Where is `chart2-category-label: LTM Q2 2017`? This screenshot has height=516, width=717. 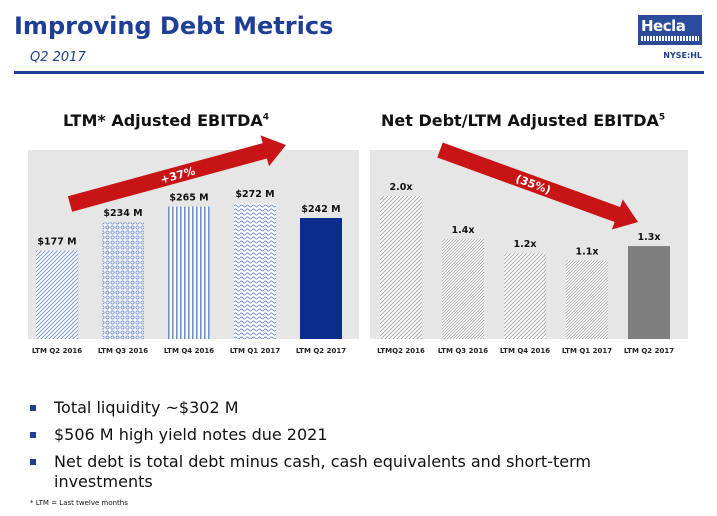 chart2-category-label: LTM Q2 2017 is located at coordinates (649, 351).